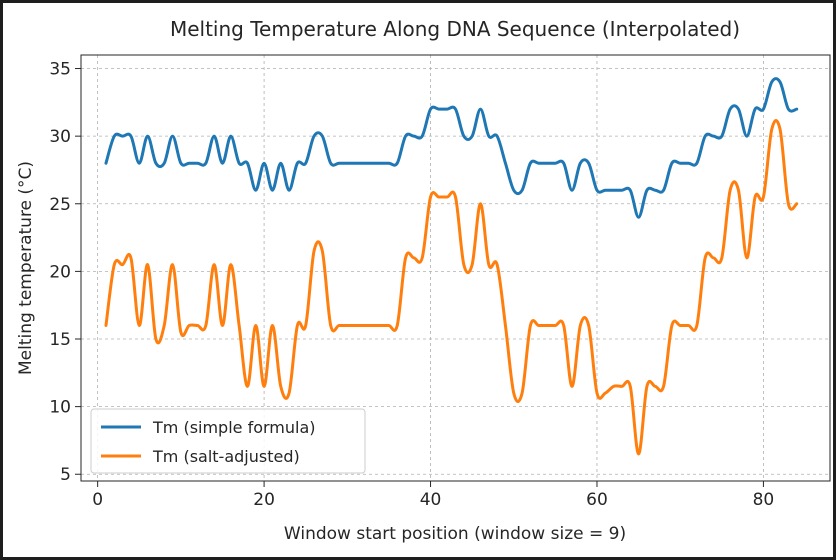  I want to click on x-tick-label: 20, so click(264, 500).